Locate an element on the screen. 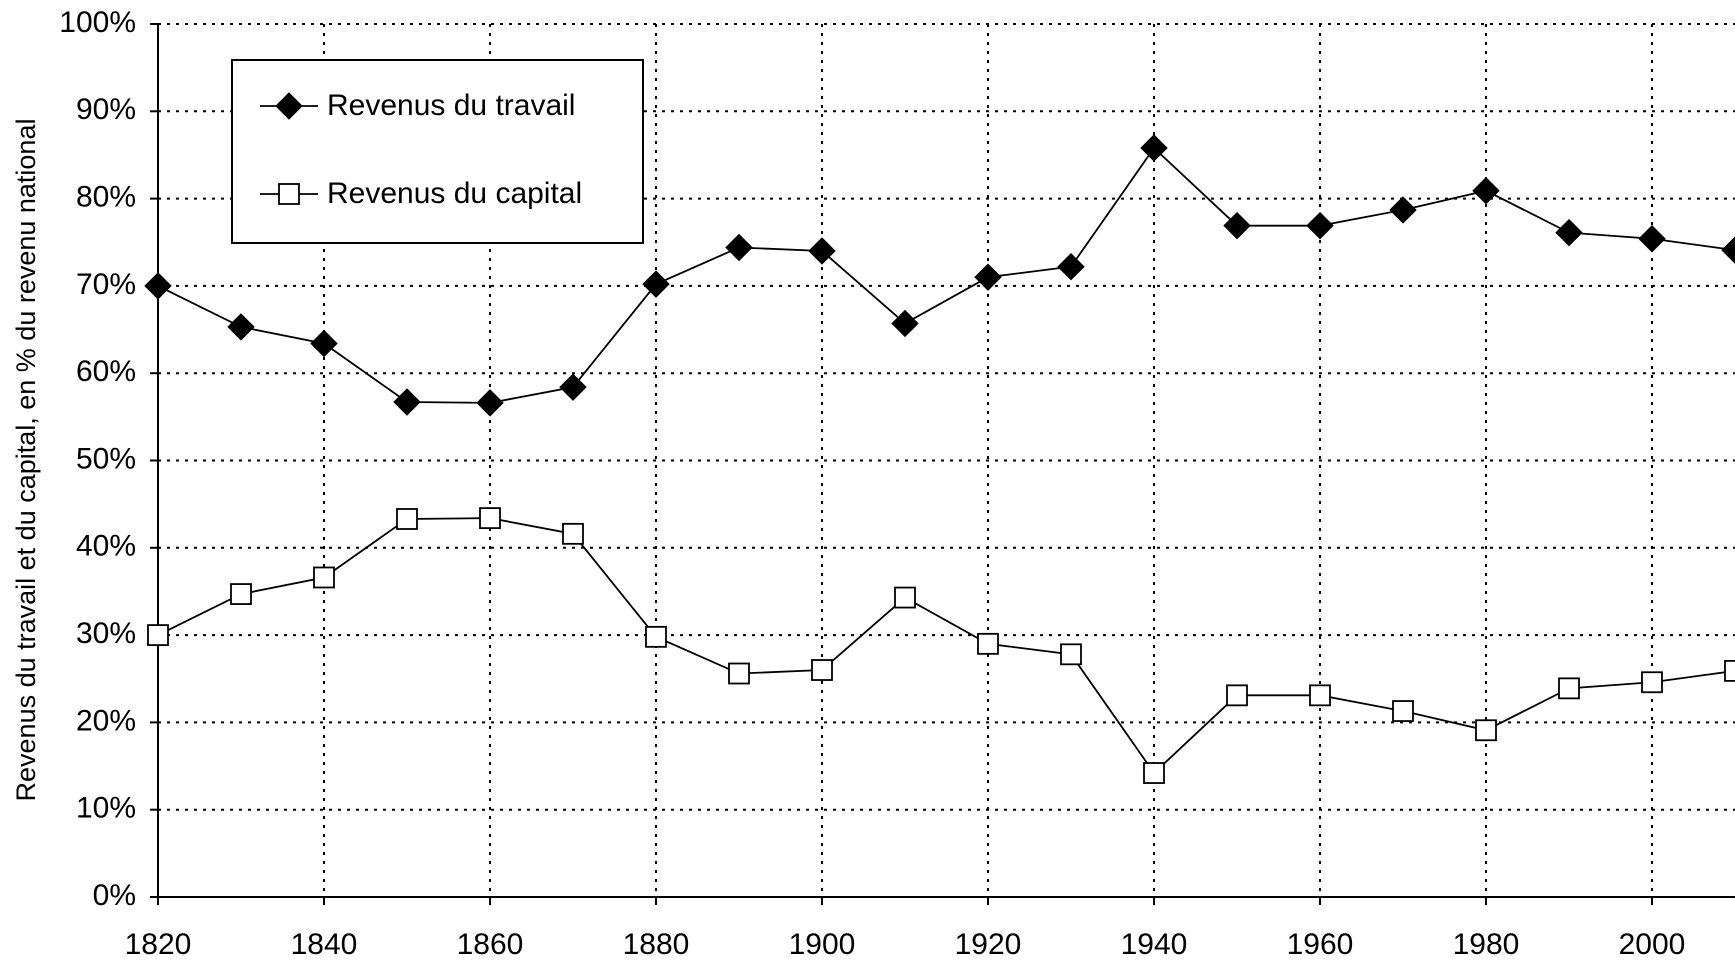 Image resolution: width=1735 pixels, height=963 pixels. x-tick-label: 1900 is located at coordinates (822, 944).